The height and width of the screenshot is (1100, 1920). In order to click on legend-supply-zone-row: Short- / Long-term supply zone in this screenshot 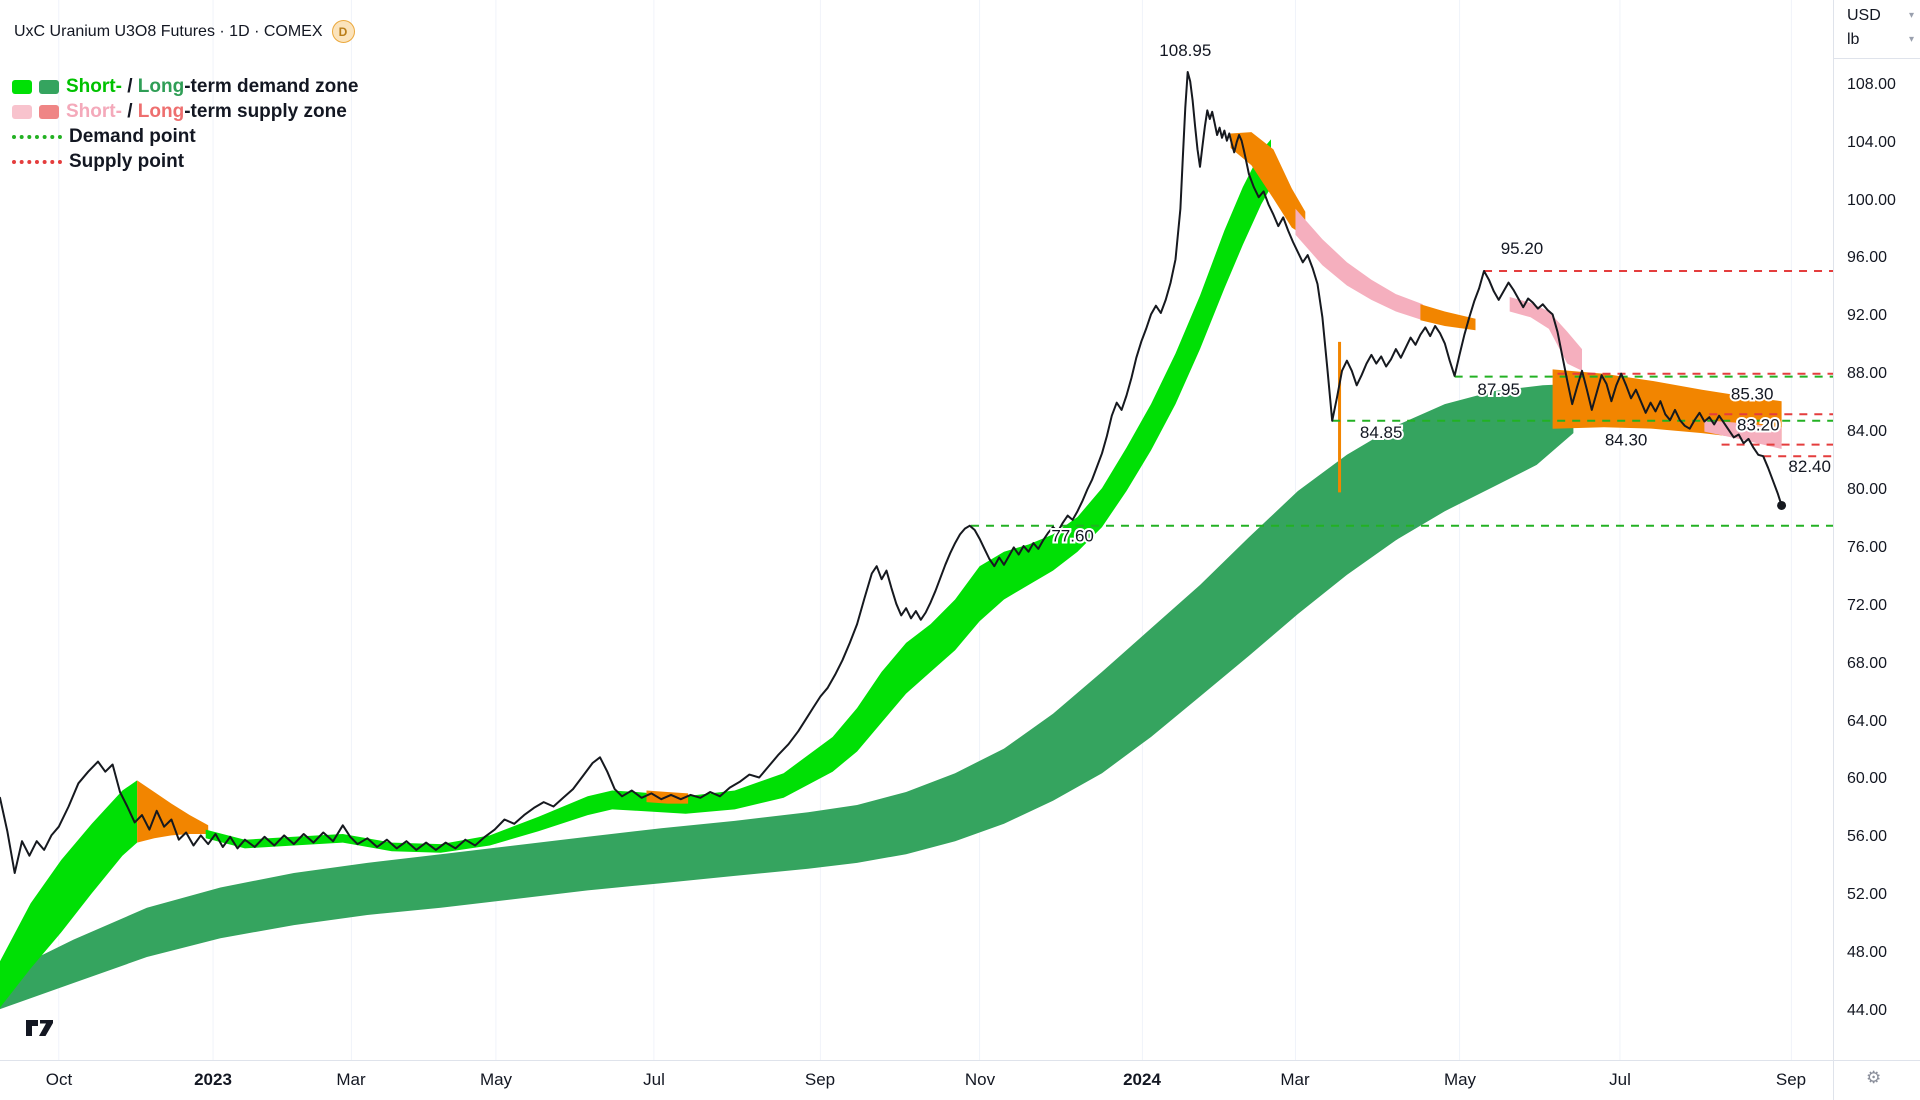, I will do `click(185, 111)`.